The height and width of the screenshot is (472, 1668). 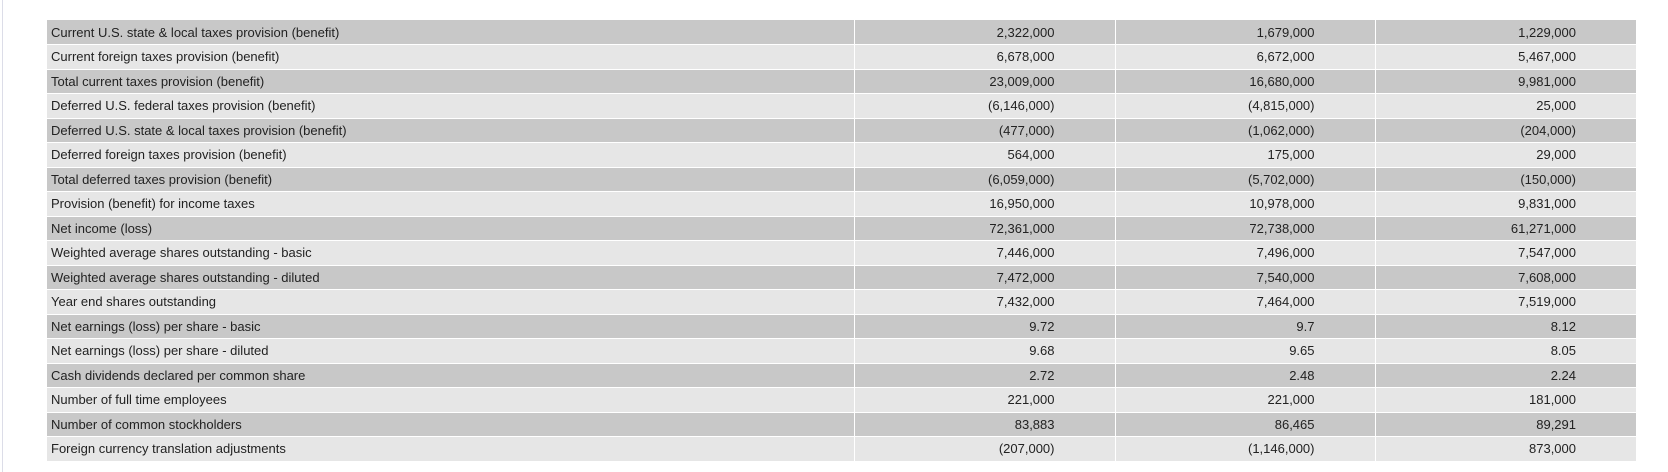 What do you see at coordinates (451, 204) in the screenshot?
I see `row-label: Provision (benefit) for income taxes` at bounding box center [451, 204].